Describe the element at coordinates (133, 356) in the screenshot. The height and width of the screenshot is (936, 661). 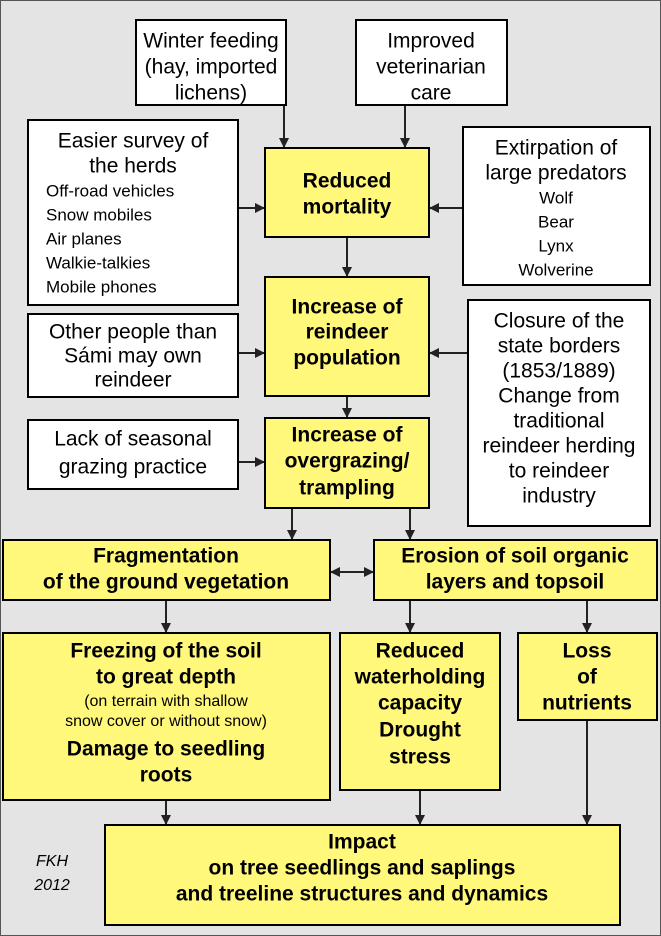
I see `box-text: Sámi may own` at that location.